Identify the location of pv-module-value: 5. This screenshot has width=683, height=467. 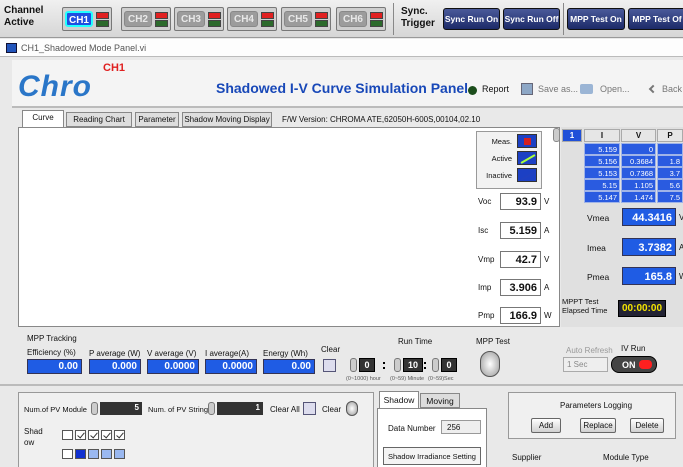
(121, 408).